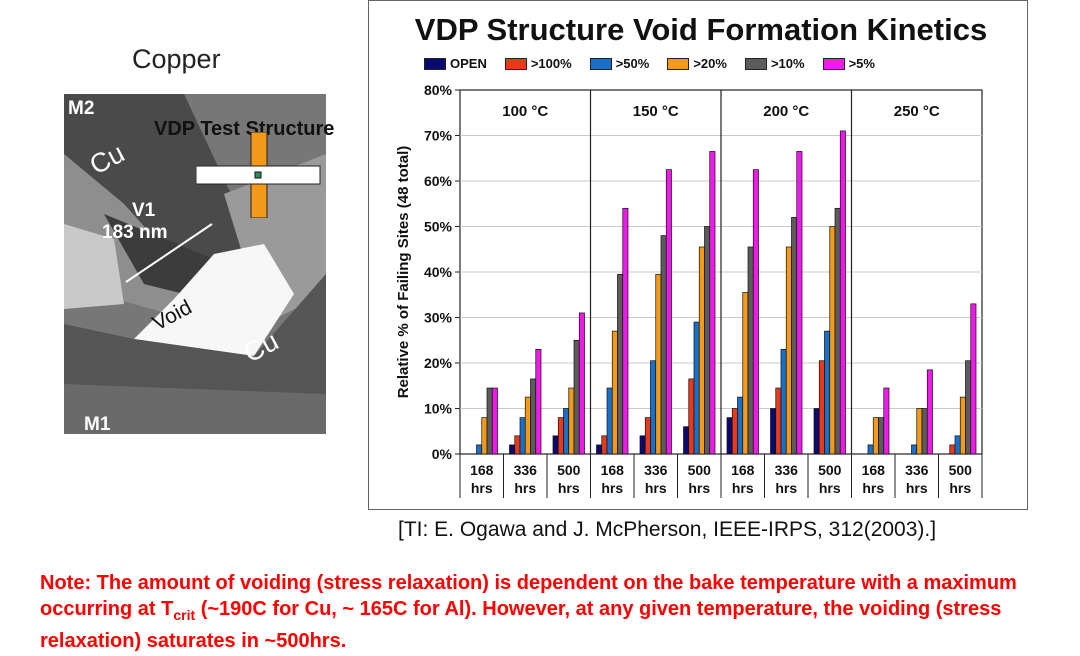  What do you see at coordinates (526, 470) in the screenshot?
I see `xtick-label-1: 336` at bounding box center [526, 470].